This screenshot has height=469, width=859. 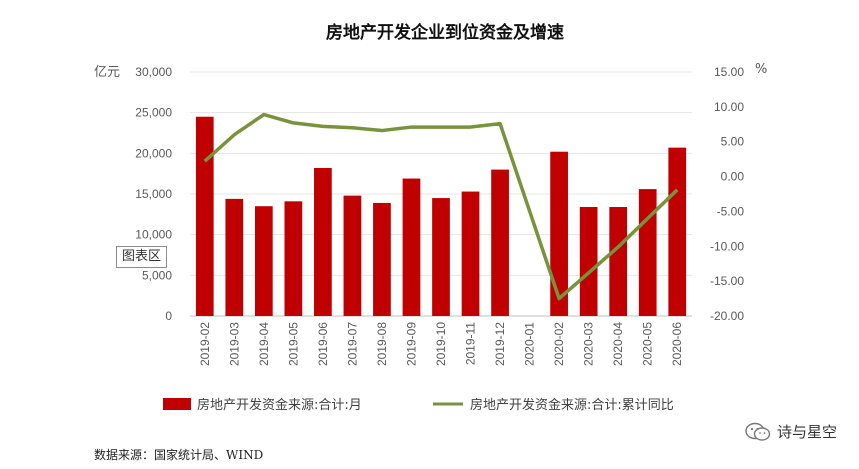 What do you see at coordinates (445, 32) in the screenshot?
I see `chart-title: 房地产开发企业到位资金及增速` at bounding box center [445, 32].